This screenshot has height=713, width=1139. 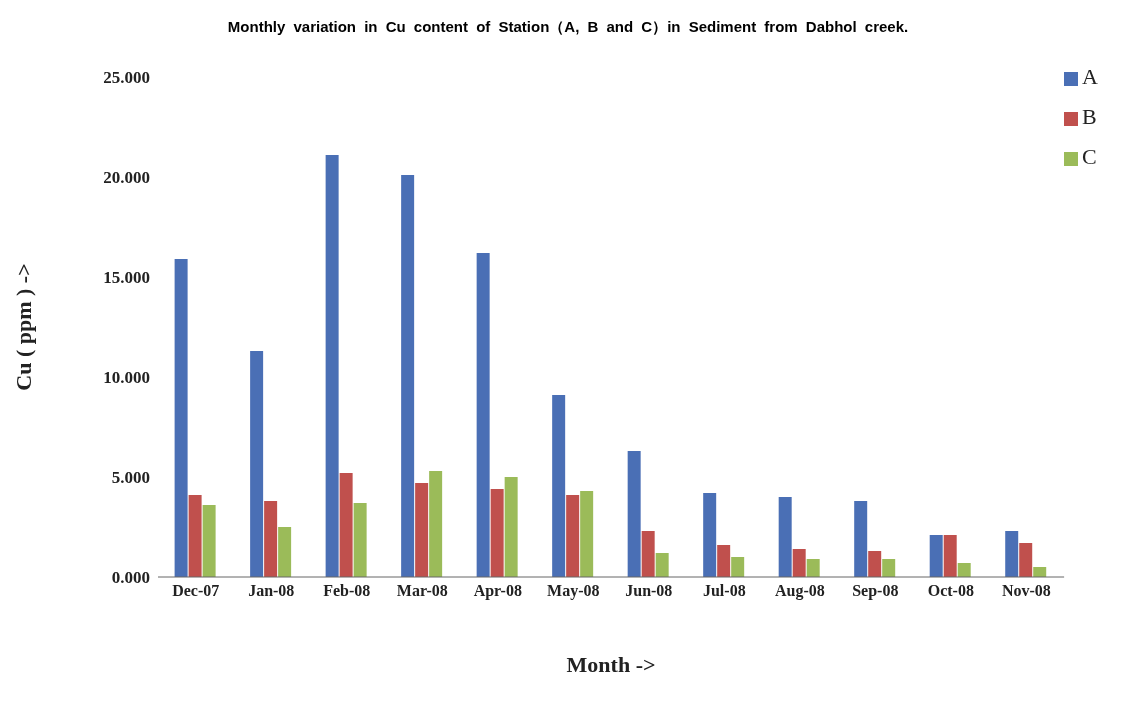 I want to click on y-axis-title: Cu ( ppm ) ->, so click(x=23, y=327).